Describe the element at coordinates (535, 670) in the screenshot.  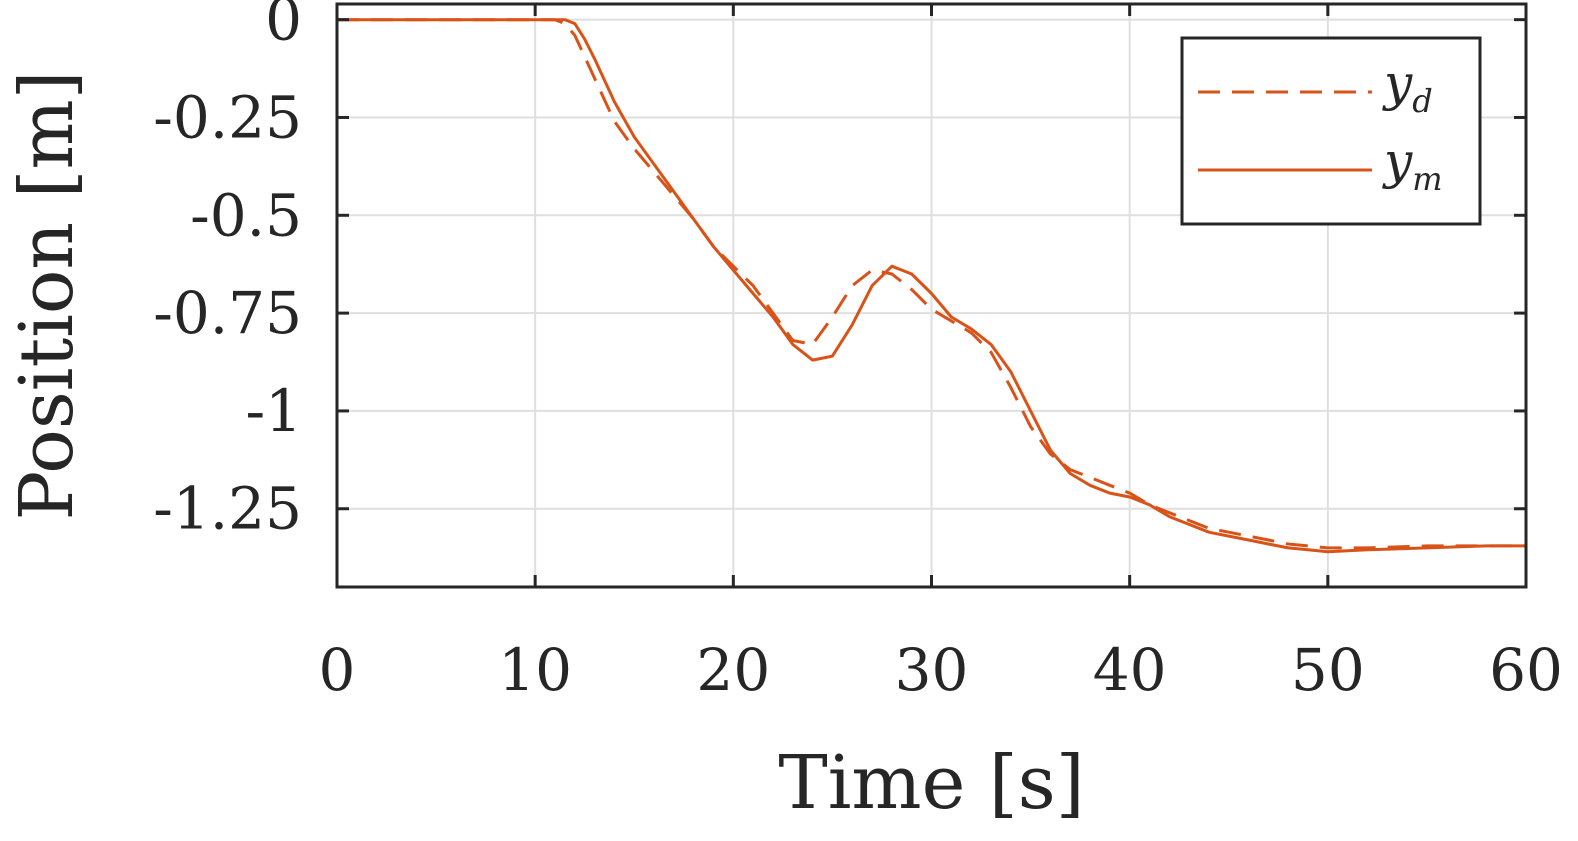
I see `x-tick-label: 10` at that location.